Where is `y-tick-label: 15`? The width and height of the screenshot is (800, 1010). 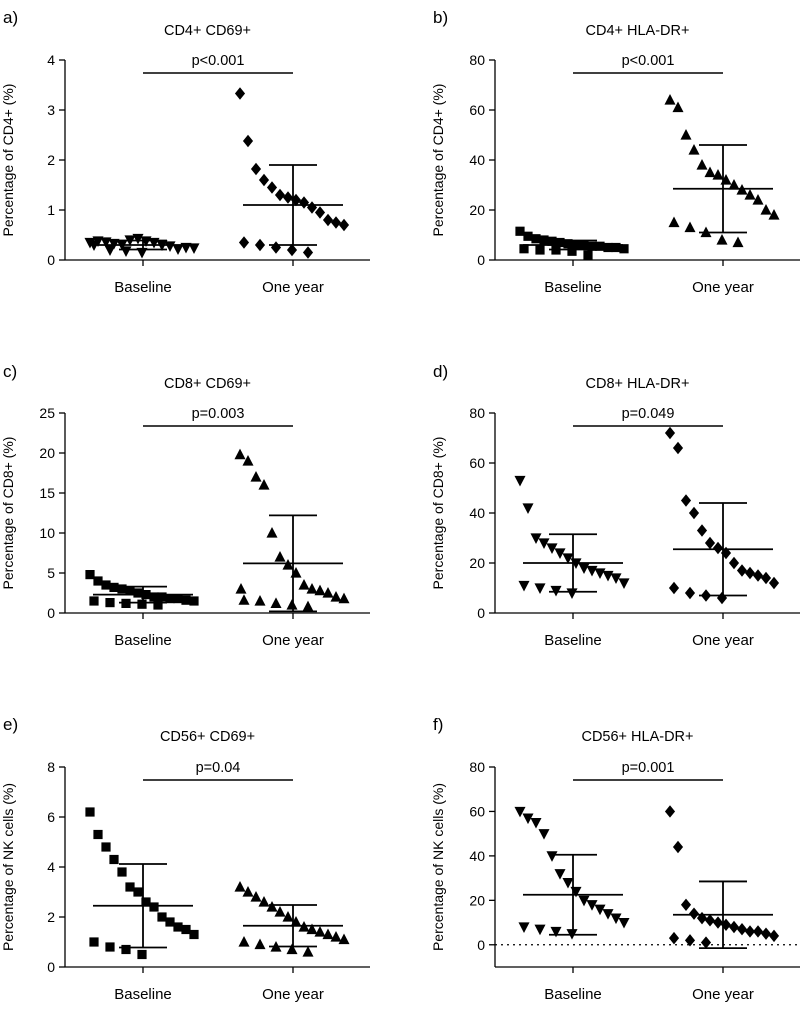
y-tick-label: 15 is located at coordinates (47, 493).